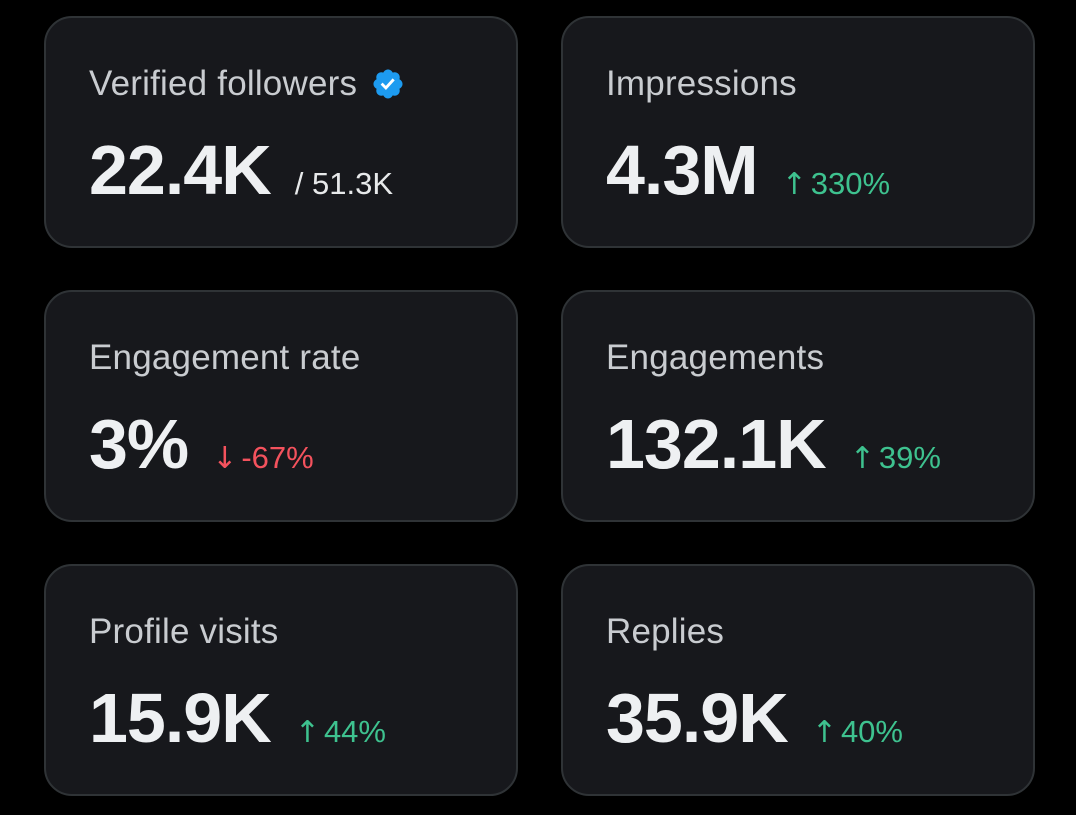 The height and width of the screenshot is (815, 1076). I want to click on metric-value-row: 15.9K ↑ 44%, so click(237, 718).